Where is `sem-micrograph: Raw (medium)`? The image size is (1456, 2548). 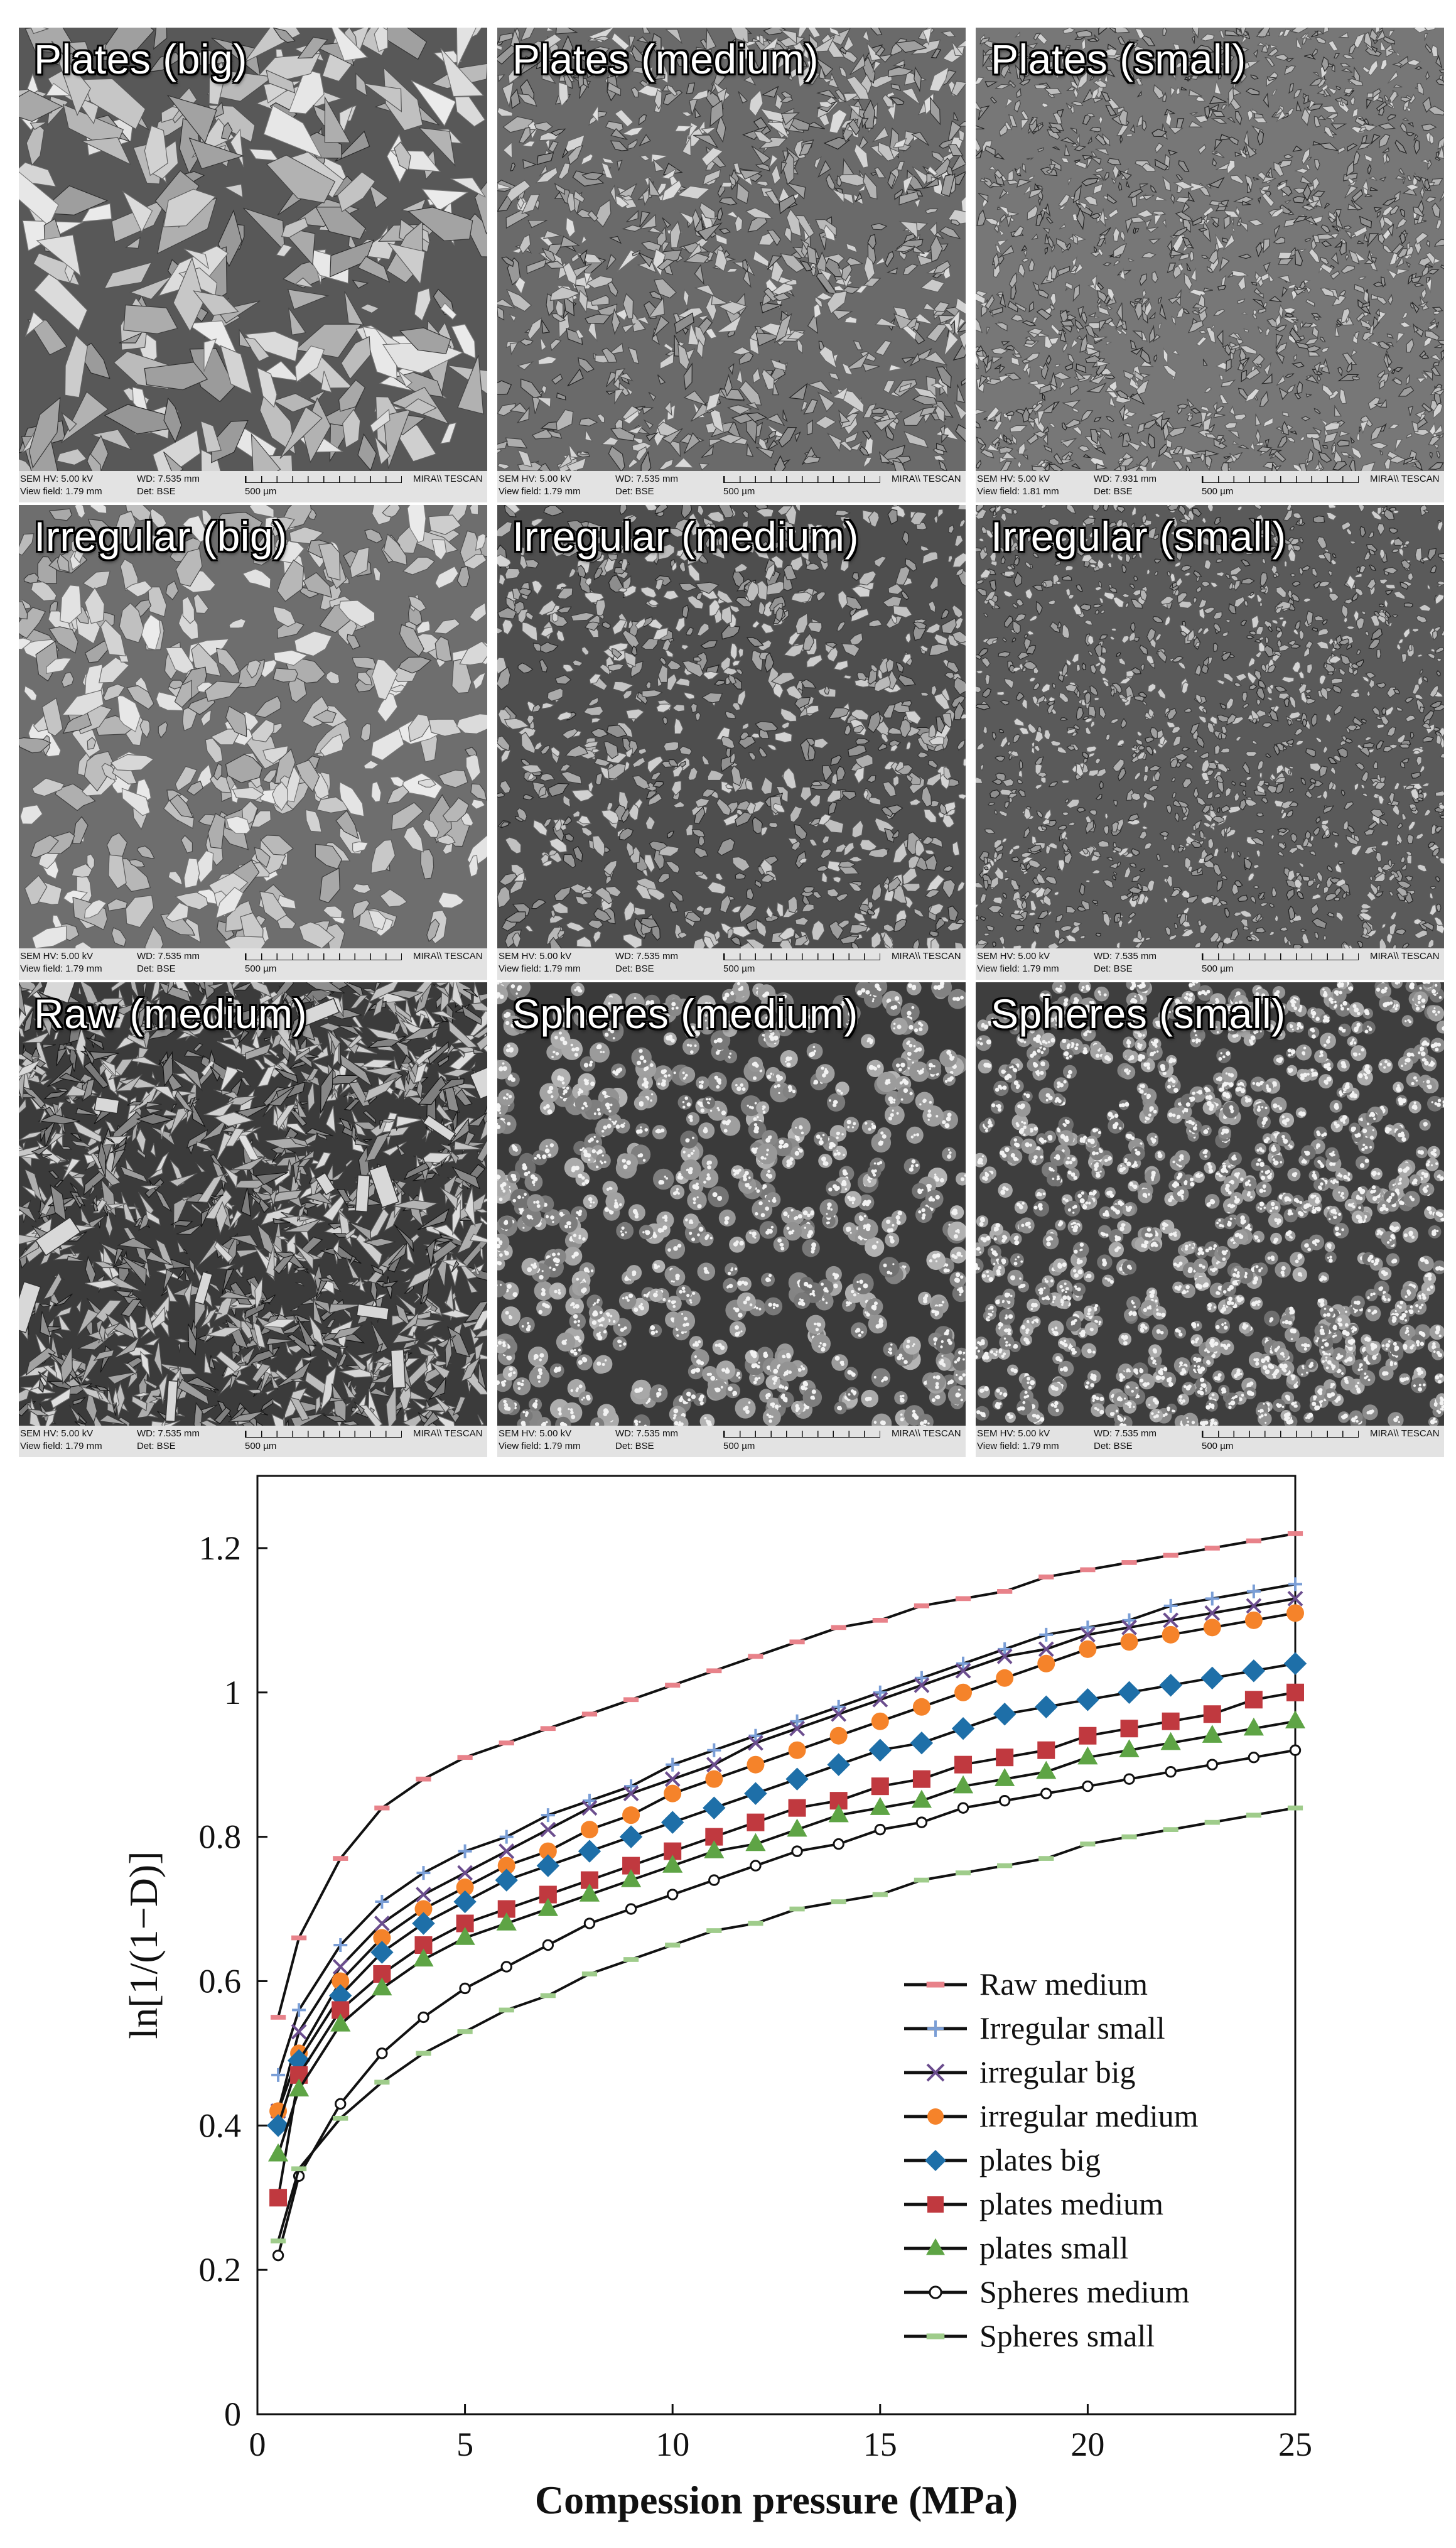 sem-micrograph: Raw (medium) is located at coordinates (253, 1204).